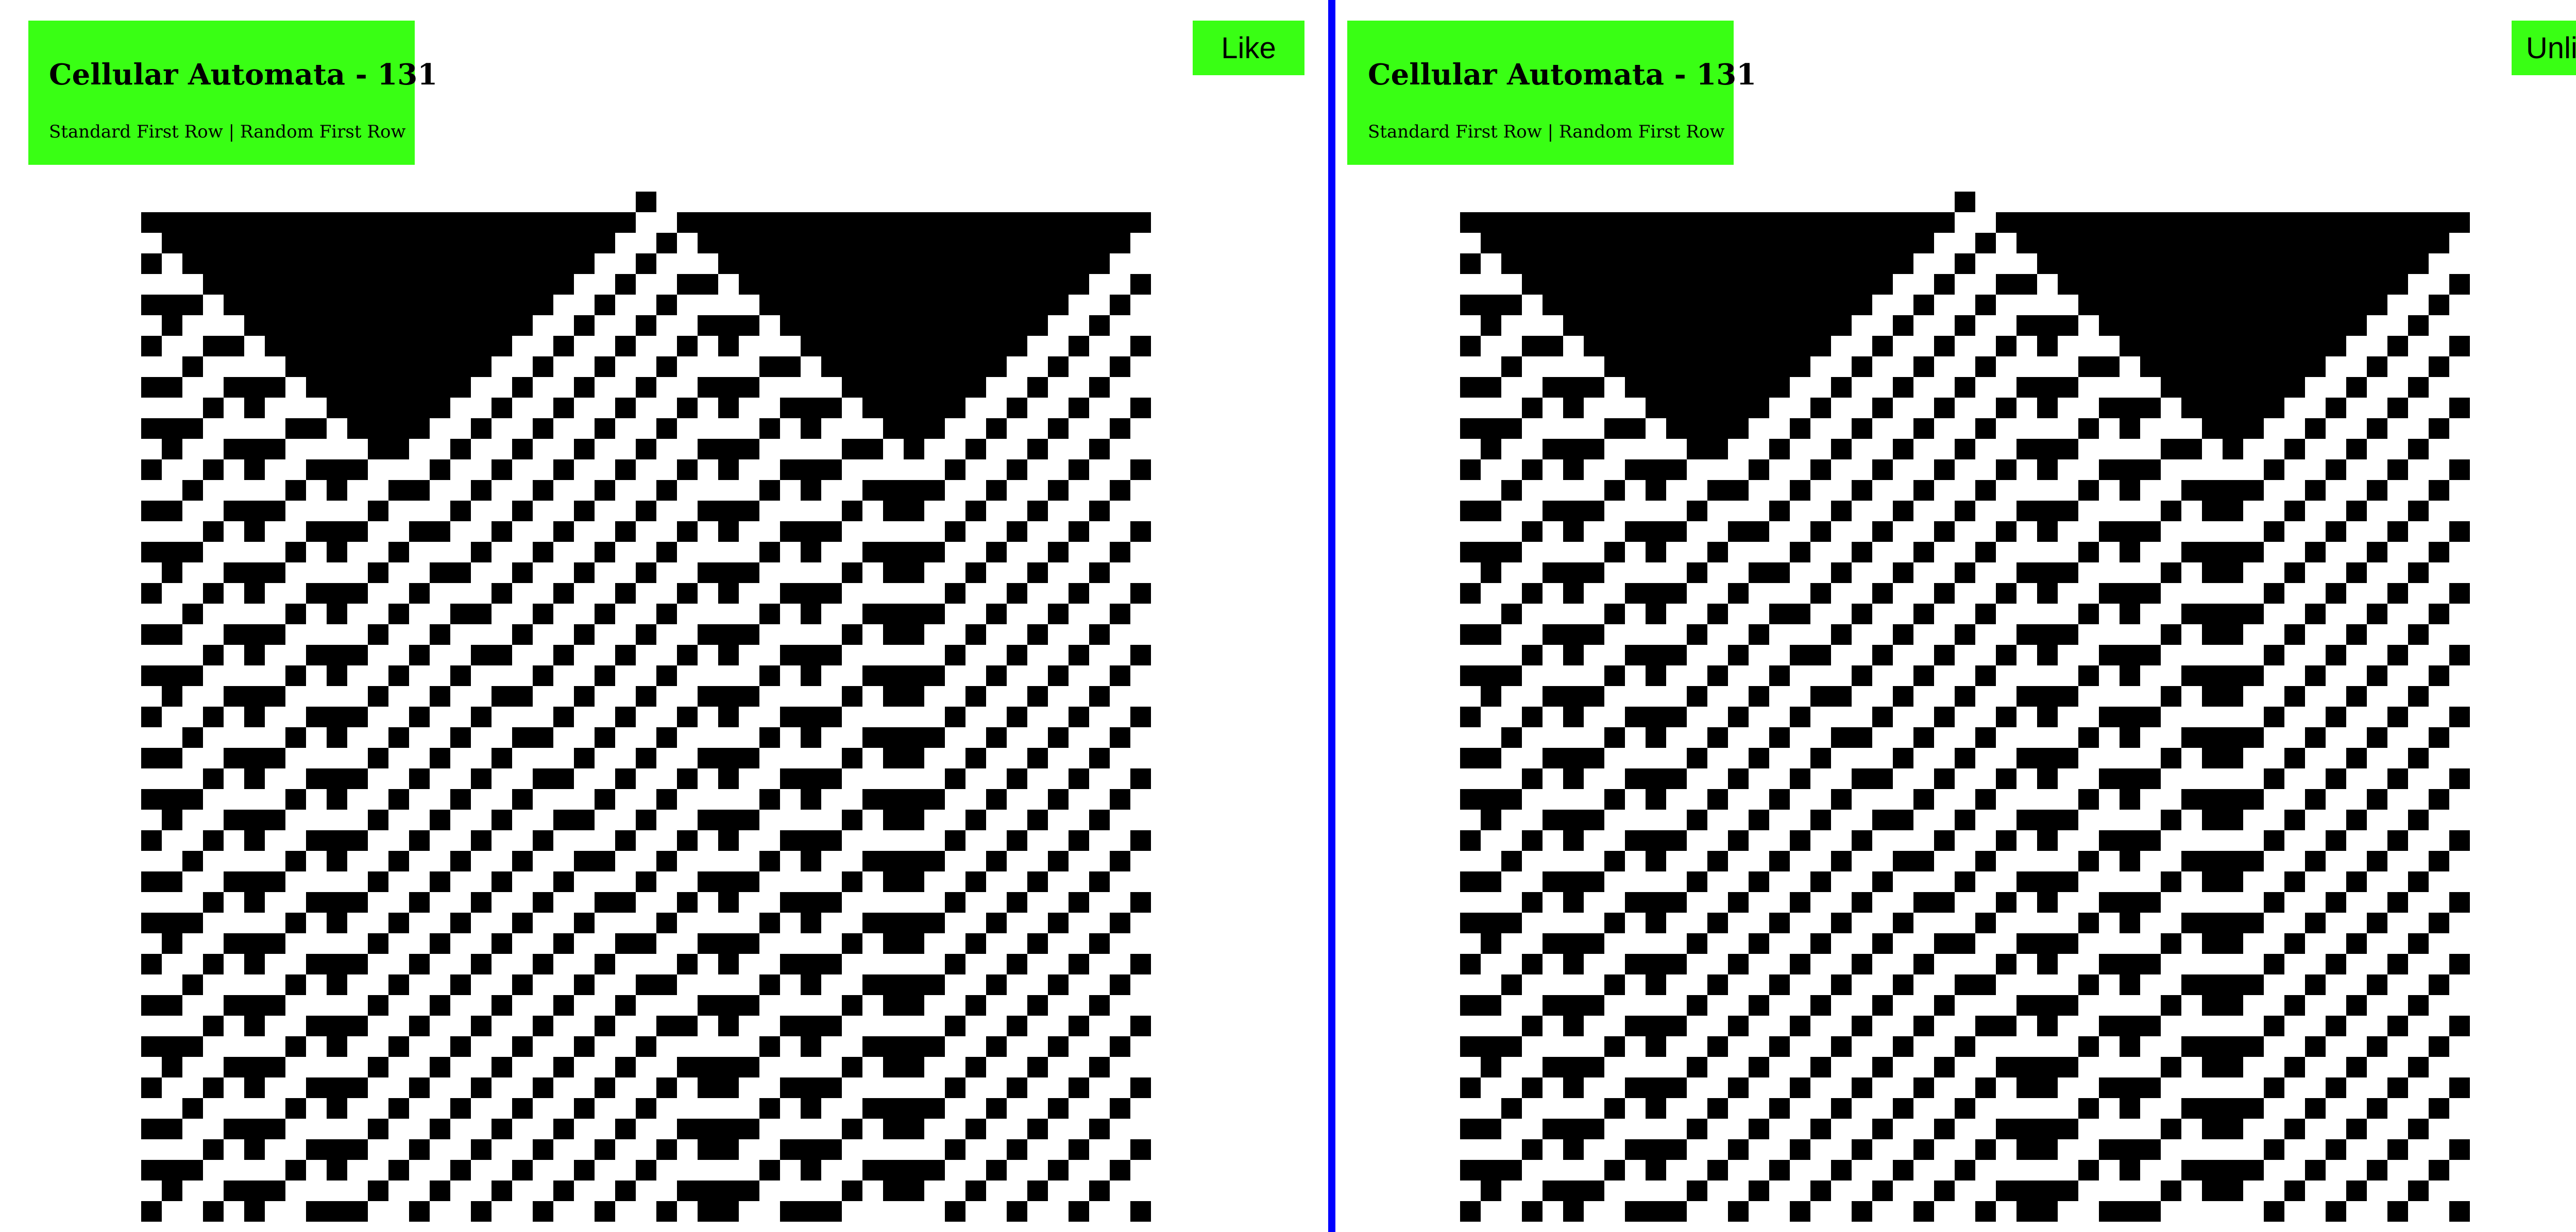  I want to click on right-random-first-row-link: Random First Row, so click(1641, 132).